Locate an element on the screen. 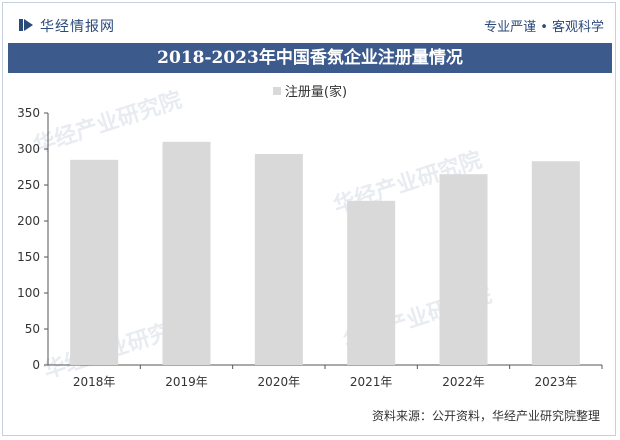  y-tick-label: 0 is located at coordinates (36, 365).